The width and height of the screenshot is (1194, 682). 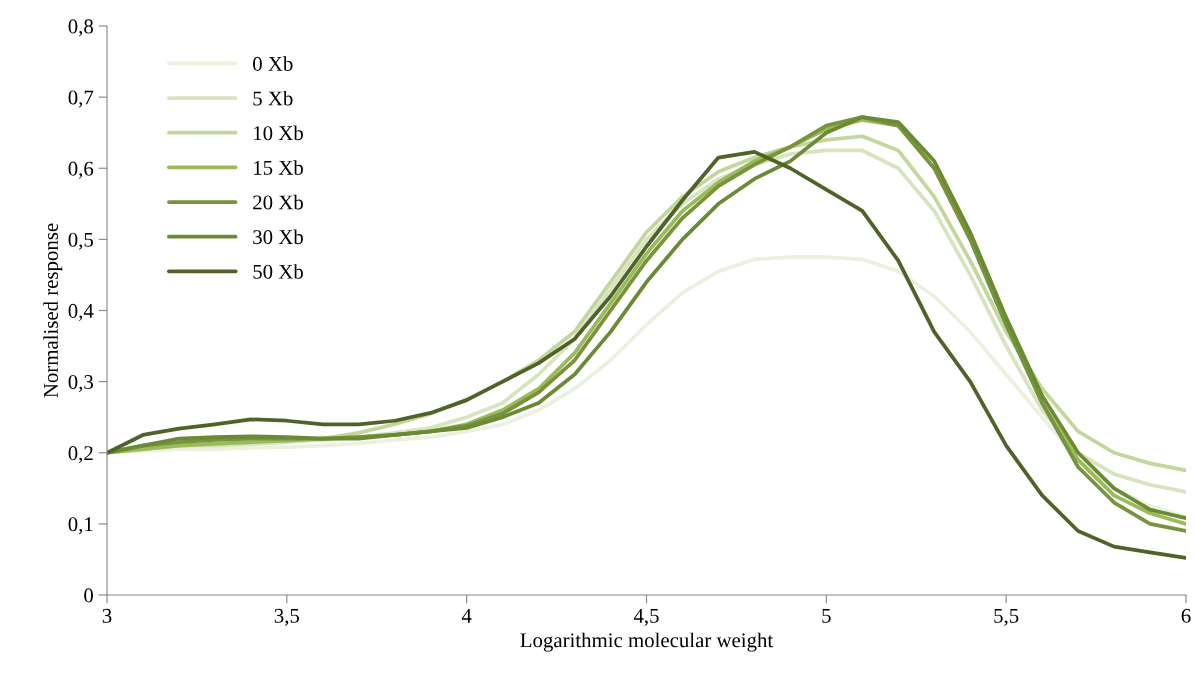 What do you see at coordinates (278, 133) in the screenshot?
I see `legend-label: 10 Xb` at bounding box center [278, 133].